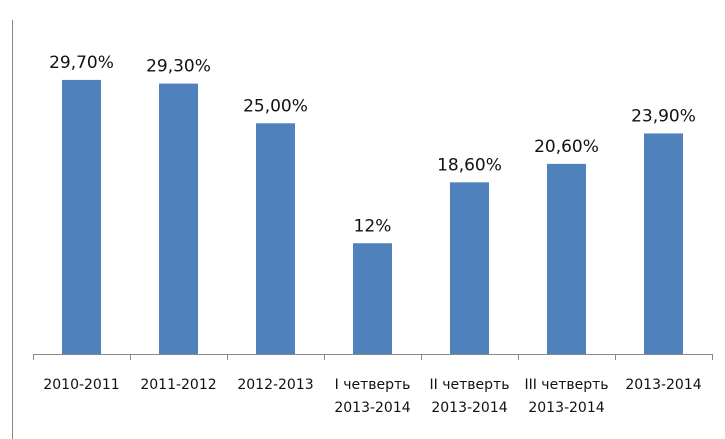 The height and width of the screenshot is (439, 725). I want to click on x-tick-label: III четверть 2013-2014, so click(566, 396).